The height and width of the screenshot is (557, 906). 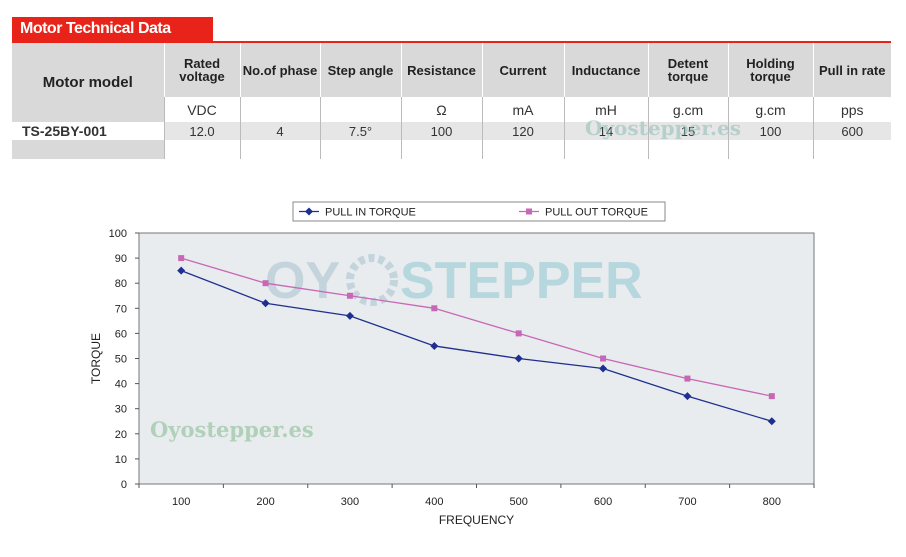 I want to click on watermark-logo-text: STEPPER, so click(x=521, y=281).